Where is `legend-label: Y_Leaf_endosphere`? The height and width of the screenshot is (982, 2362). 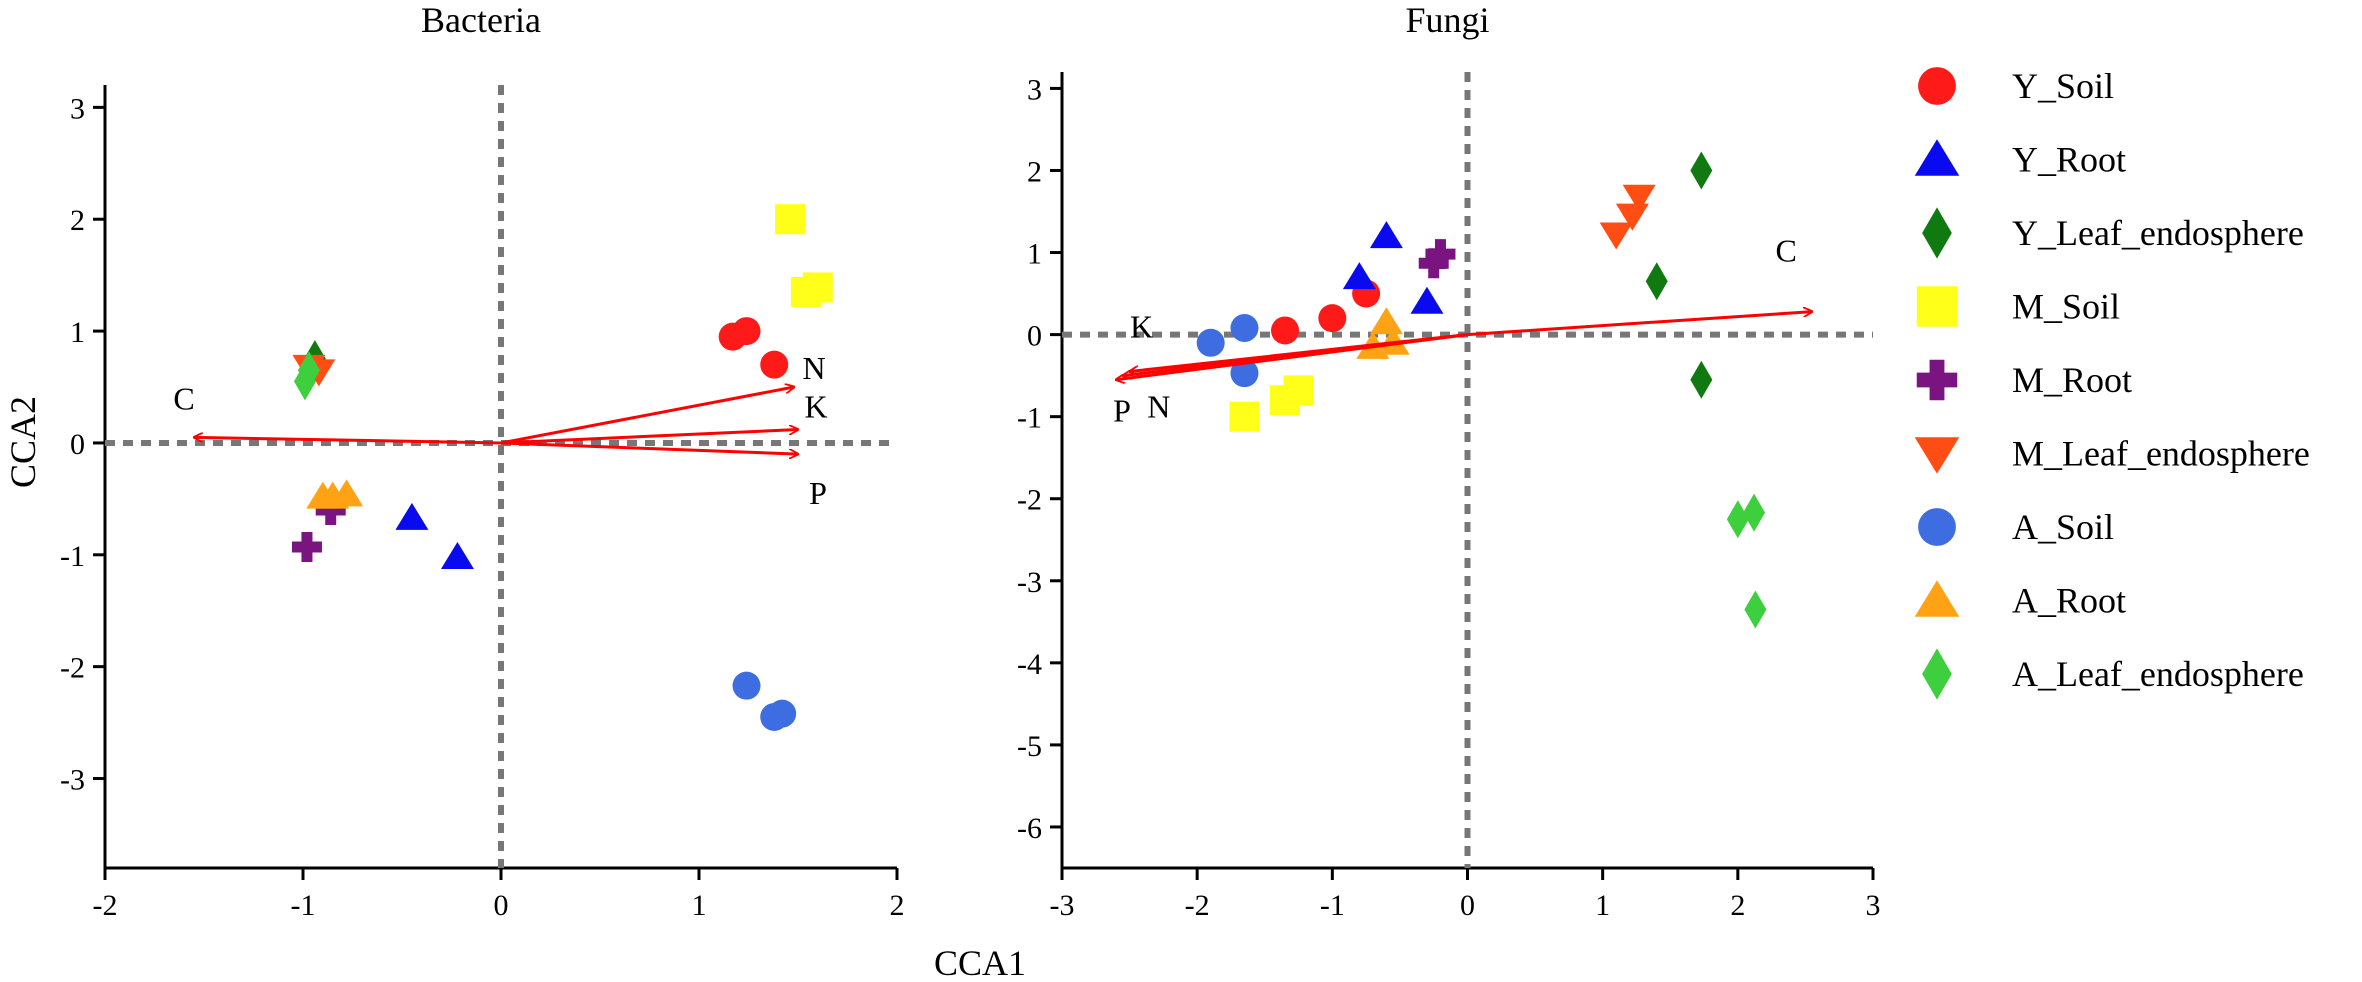 legend-label: Y_Leaf_endosphere is located at coordinates (2158, 233).